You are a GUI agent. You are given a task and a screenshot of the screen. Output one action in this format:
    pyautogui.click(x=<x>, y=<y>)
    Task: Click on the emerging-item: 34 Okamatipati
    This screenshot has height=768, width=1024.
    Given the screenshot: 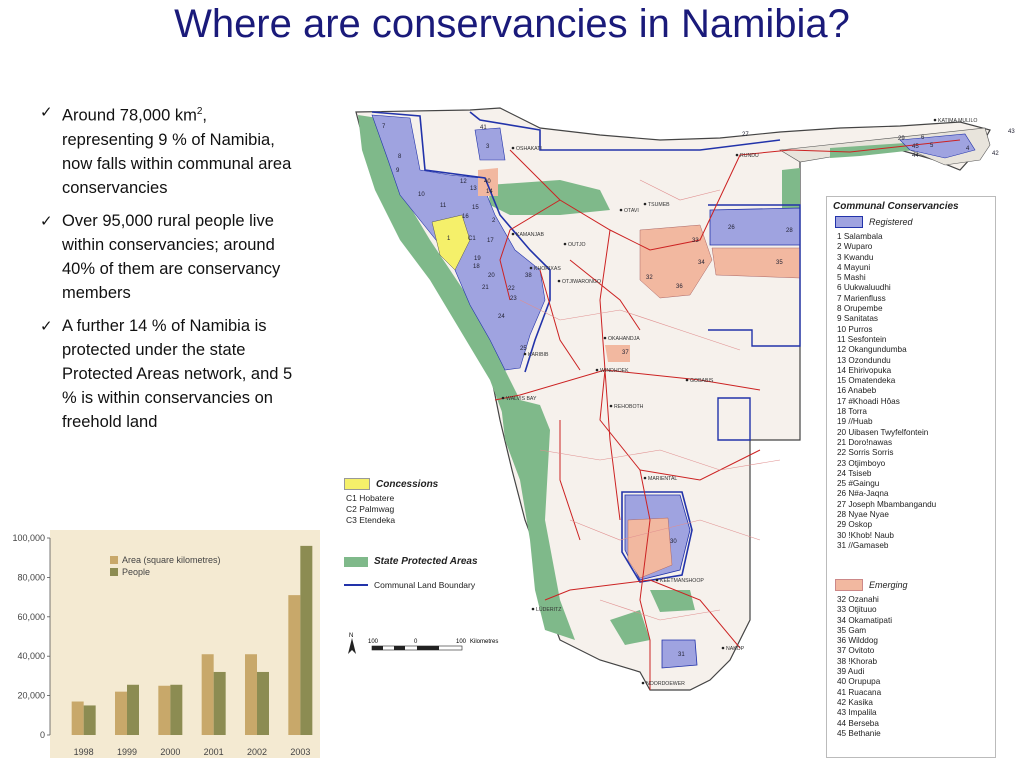 What is the action you would take?
    pyautogui.click(x=865, y=620)
    